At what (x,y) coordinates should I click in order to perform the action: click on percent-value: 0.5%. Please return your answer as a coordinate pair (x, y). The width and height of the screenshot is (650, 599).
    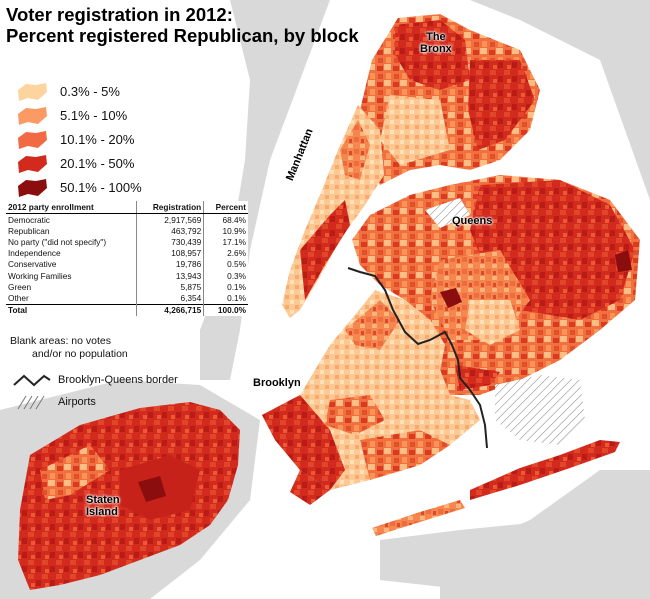
    Looking at the image, I should click on (236, 264).